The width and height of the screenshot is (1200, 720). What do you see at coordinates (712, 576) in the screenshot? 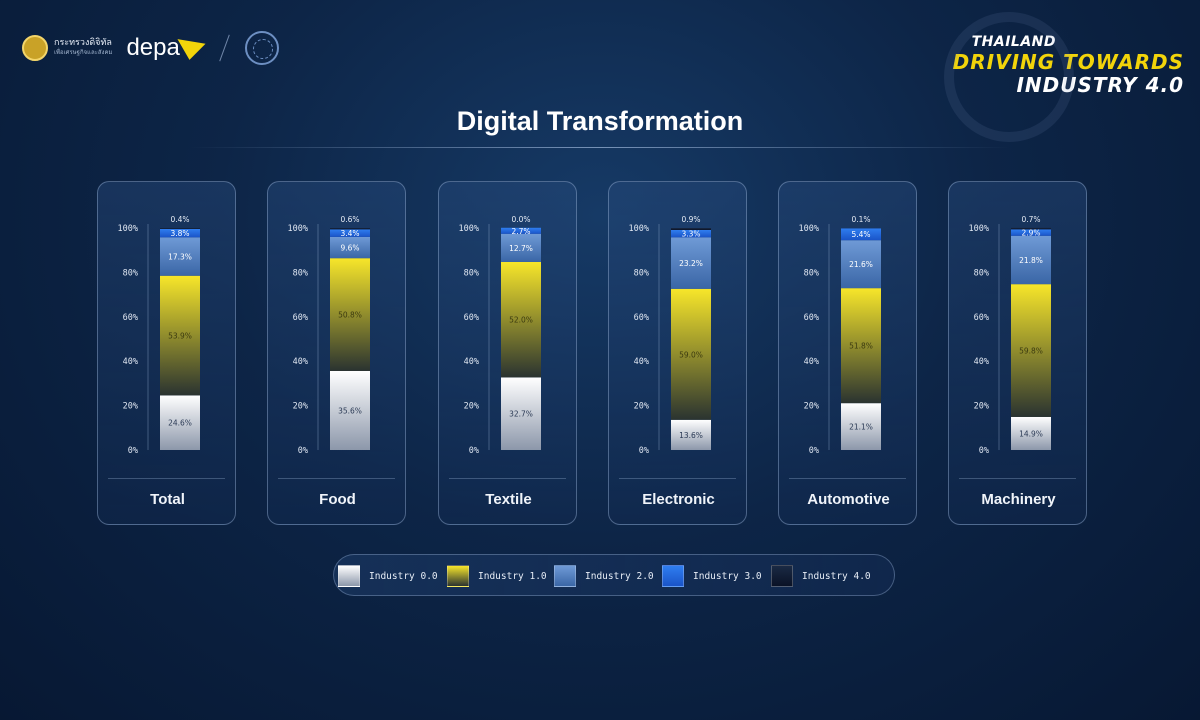
I see `legend-item: Industry 3.0` at bounding box center [712, 576].